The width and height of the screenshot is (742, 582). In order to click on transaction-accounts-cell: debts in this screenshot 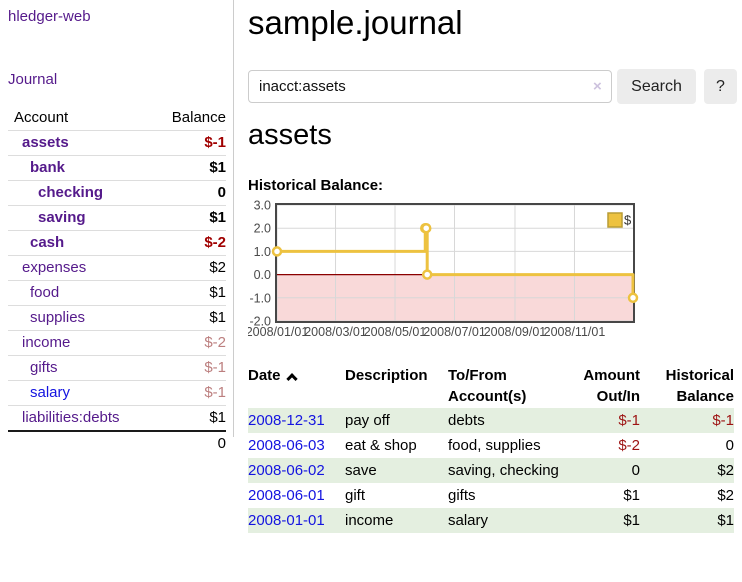, I will do `click(504, 420)`.